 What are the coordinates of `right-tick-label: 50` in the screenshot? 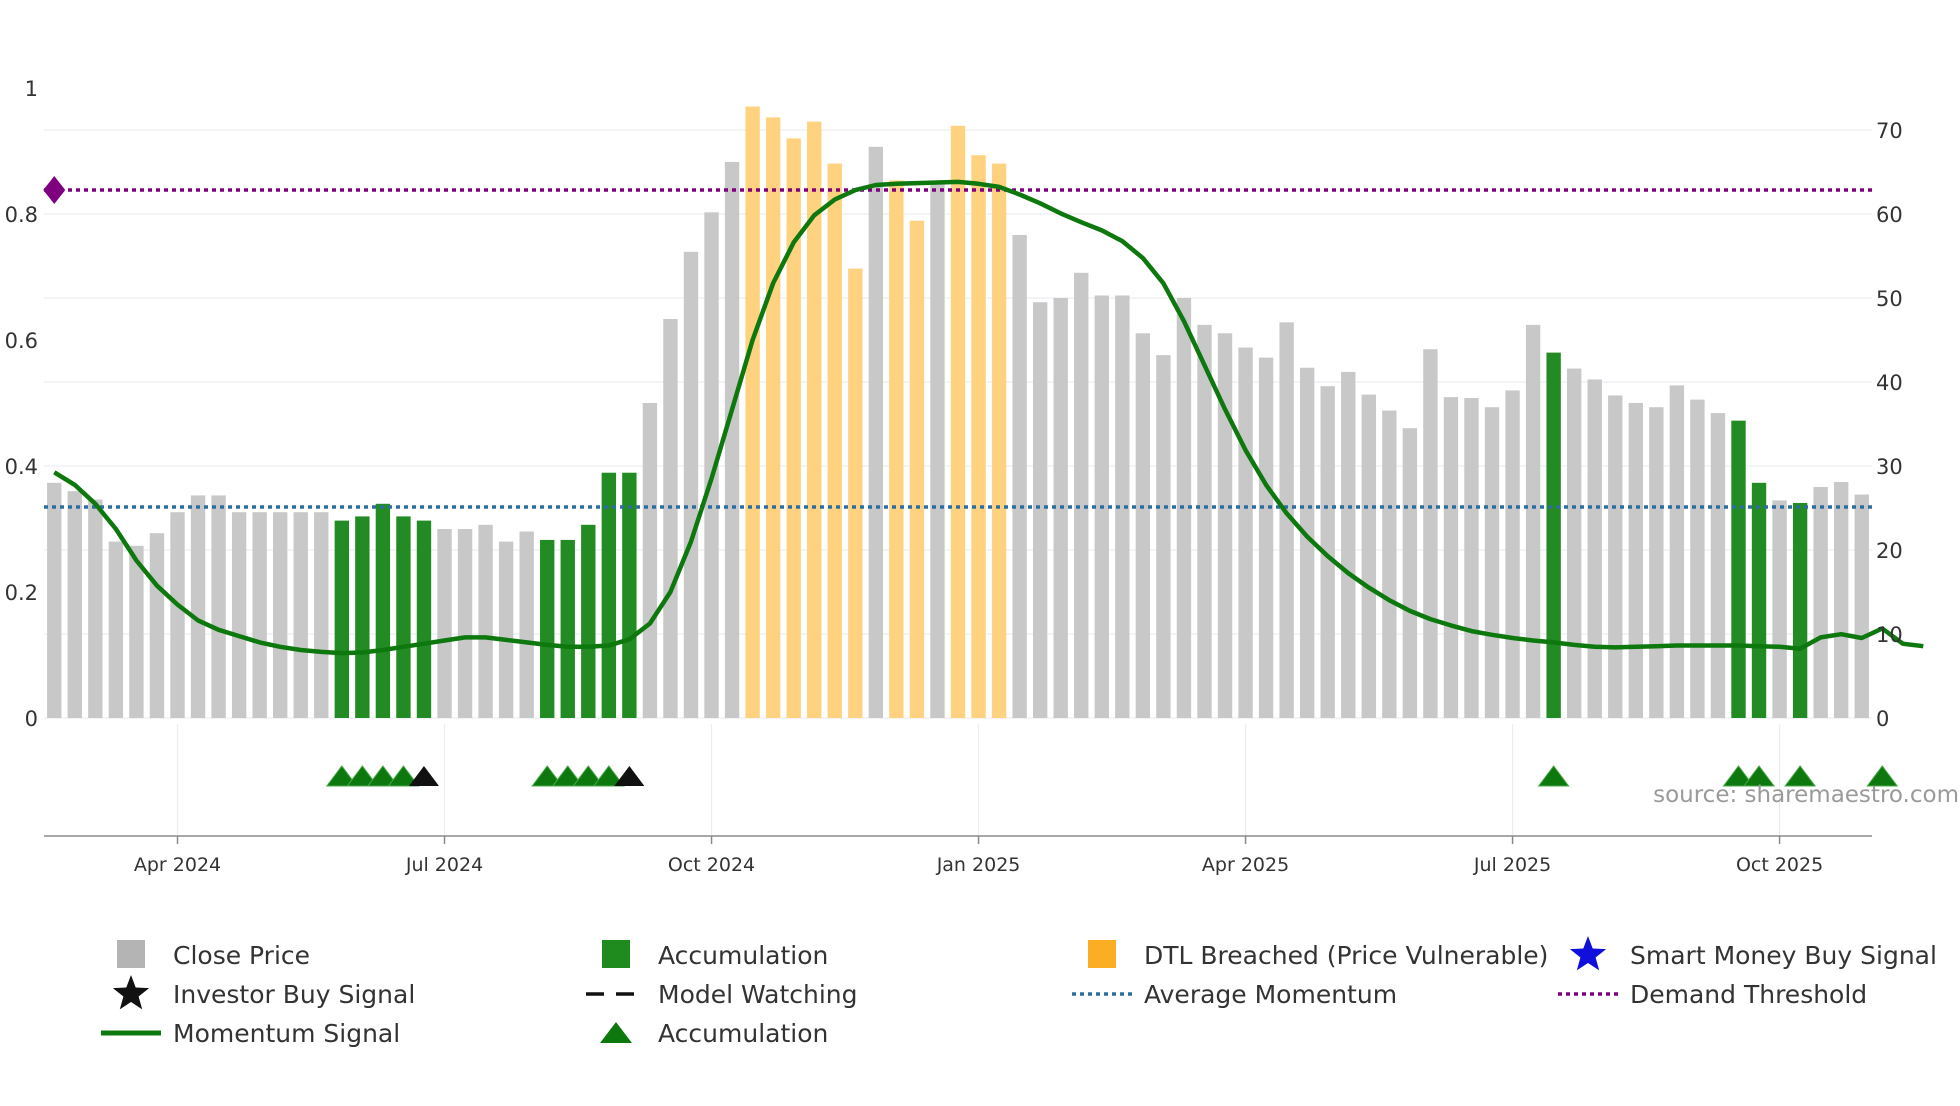 It's located at (1889, 299).